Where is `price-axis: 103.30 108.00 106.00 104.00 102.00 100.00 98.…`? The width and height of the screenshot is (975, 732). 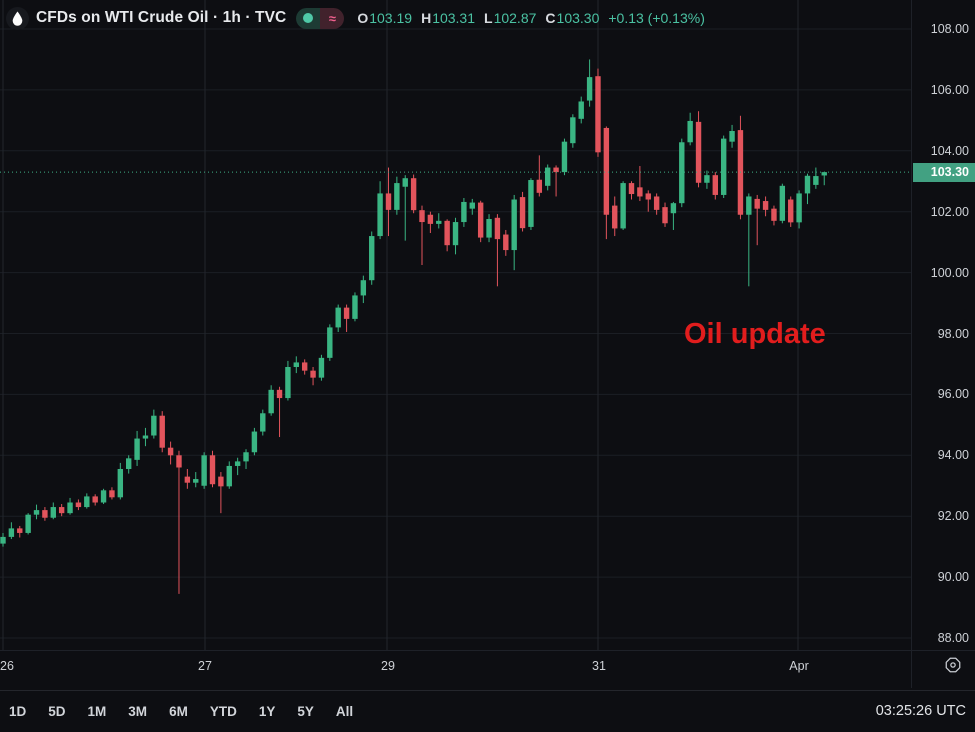
price-axis: 103.30 108.00 106.00 104.00 102.00 100.00 98.… is located at coordinates (943, 344).